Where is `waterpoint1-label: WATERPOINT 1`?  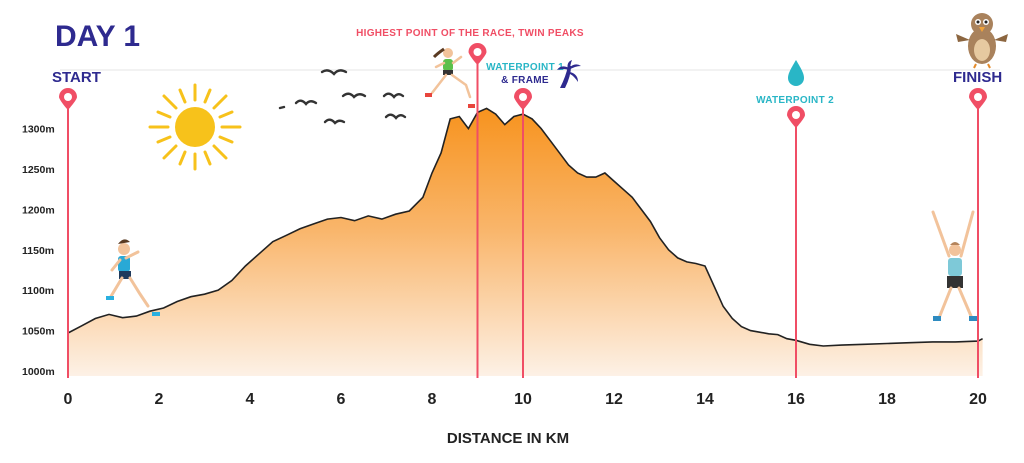
waterpoint1-label: WATERPOINT 1 is located at coordinates (525, 67).